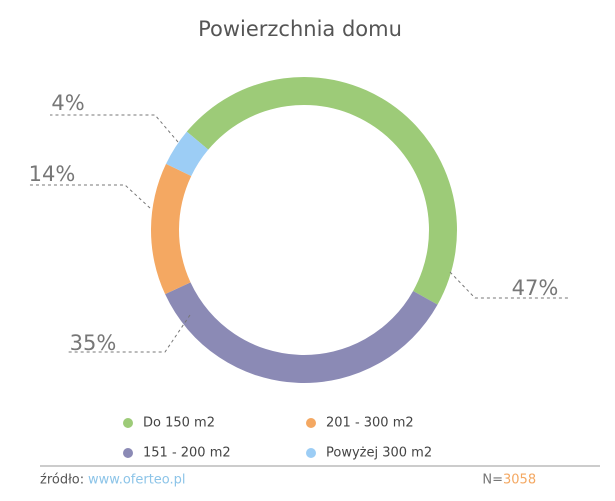  What do you see at coordinates (519, 480) in the screenshot?
I see `n-value: 3058` at bounding box center [519, 480].